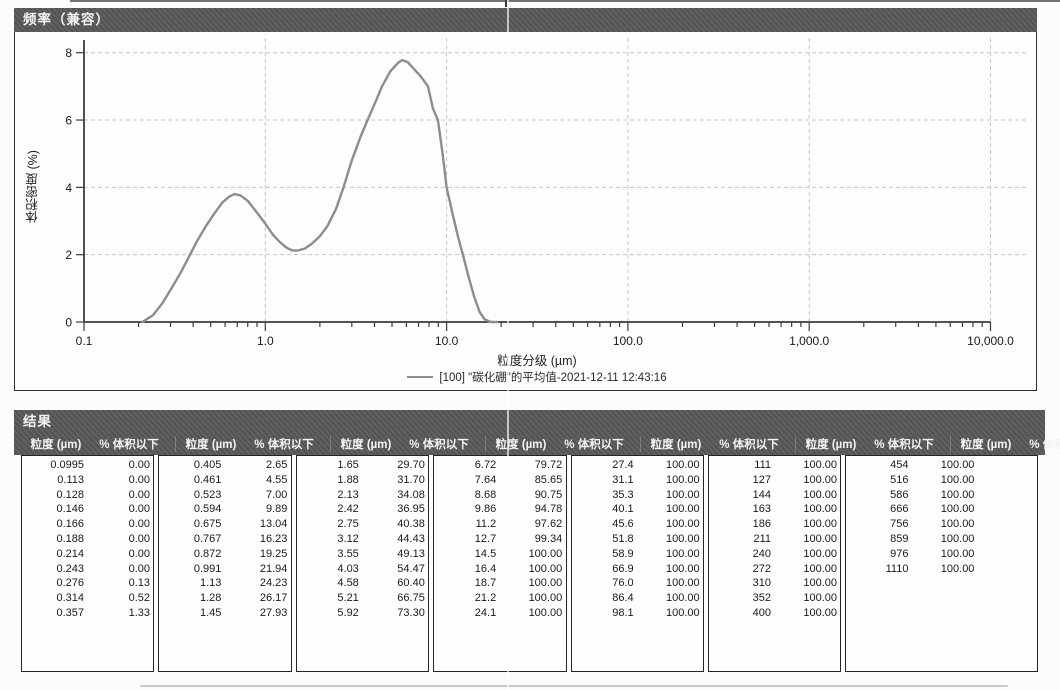  I want to click on table-row: 352 100.00, so click(774, 598).